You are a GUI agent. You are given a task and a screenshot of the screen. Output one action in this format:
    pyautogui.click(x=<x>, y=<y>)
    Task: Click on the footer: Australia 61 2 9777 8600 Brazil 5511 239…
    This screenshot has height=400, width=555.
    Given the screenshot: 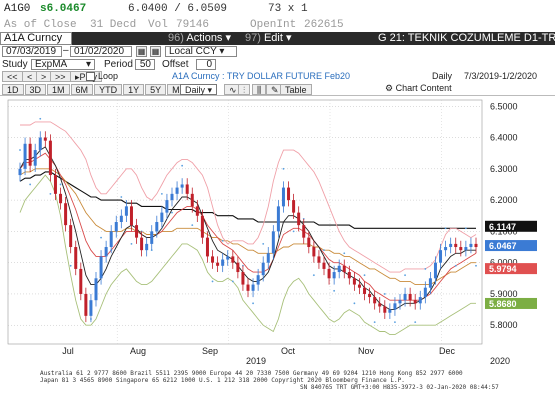 What is the action you would take?
    pyautogui.click(x=277, y=383)
    